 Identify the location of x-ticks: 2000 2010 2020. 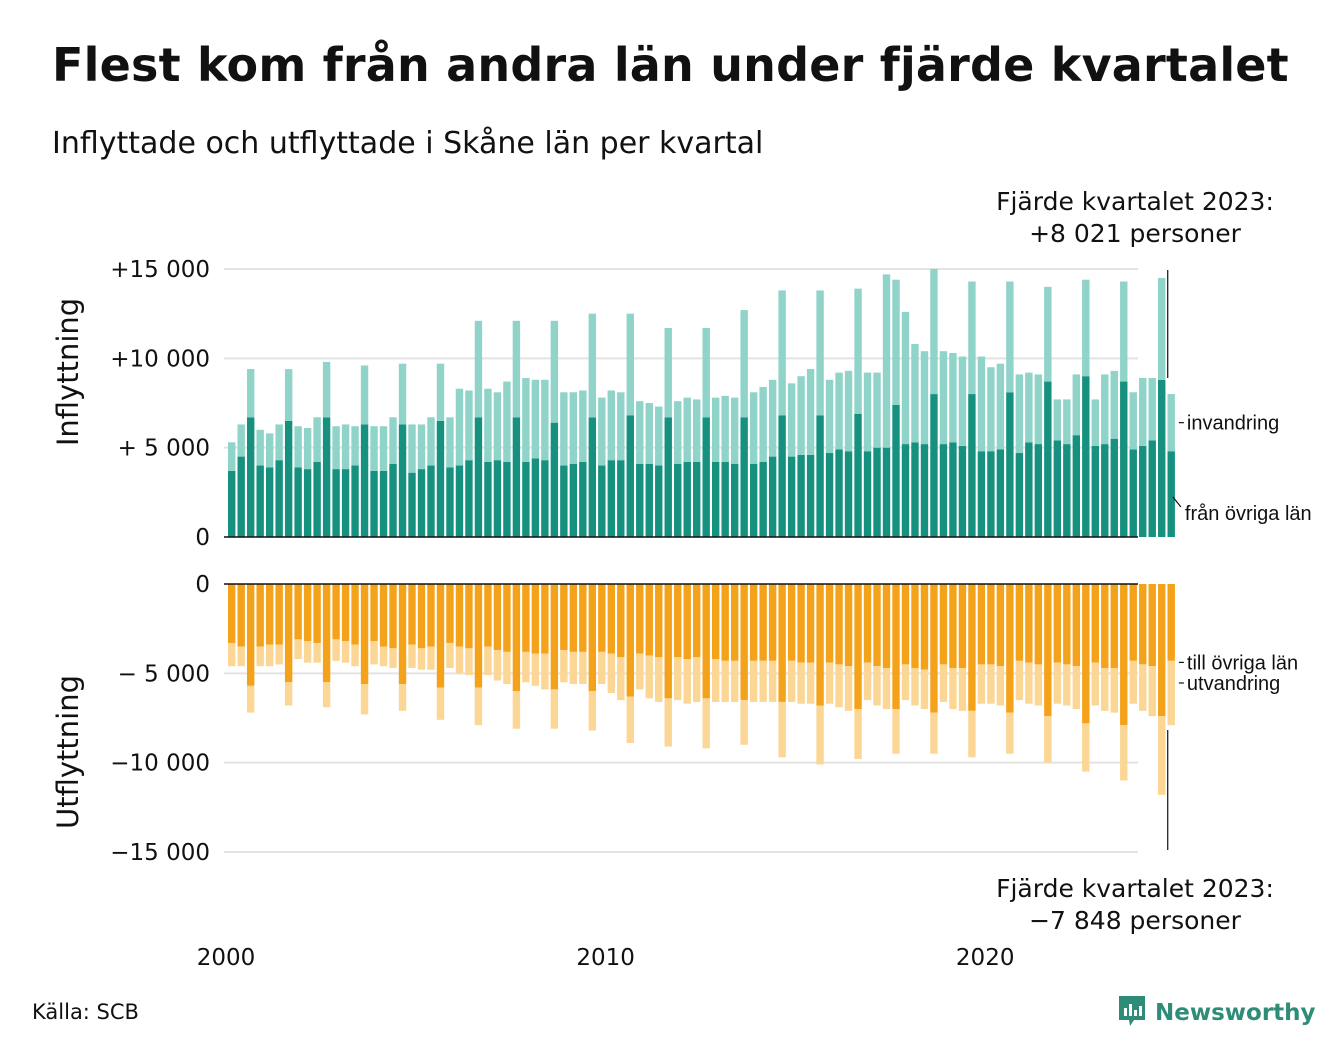
(606, 958).